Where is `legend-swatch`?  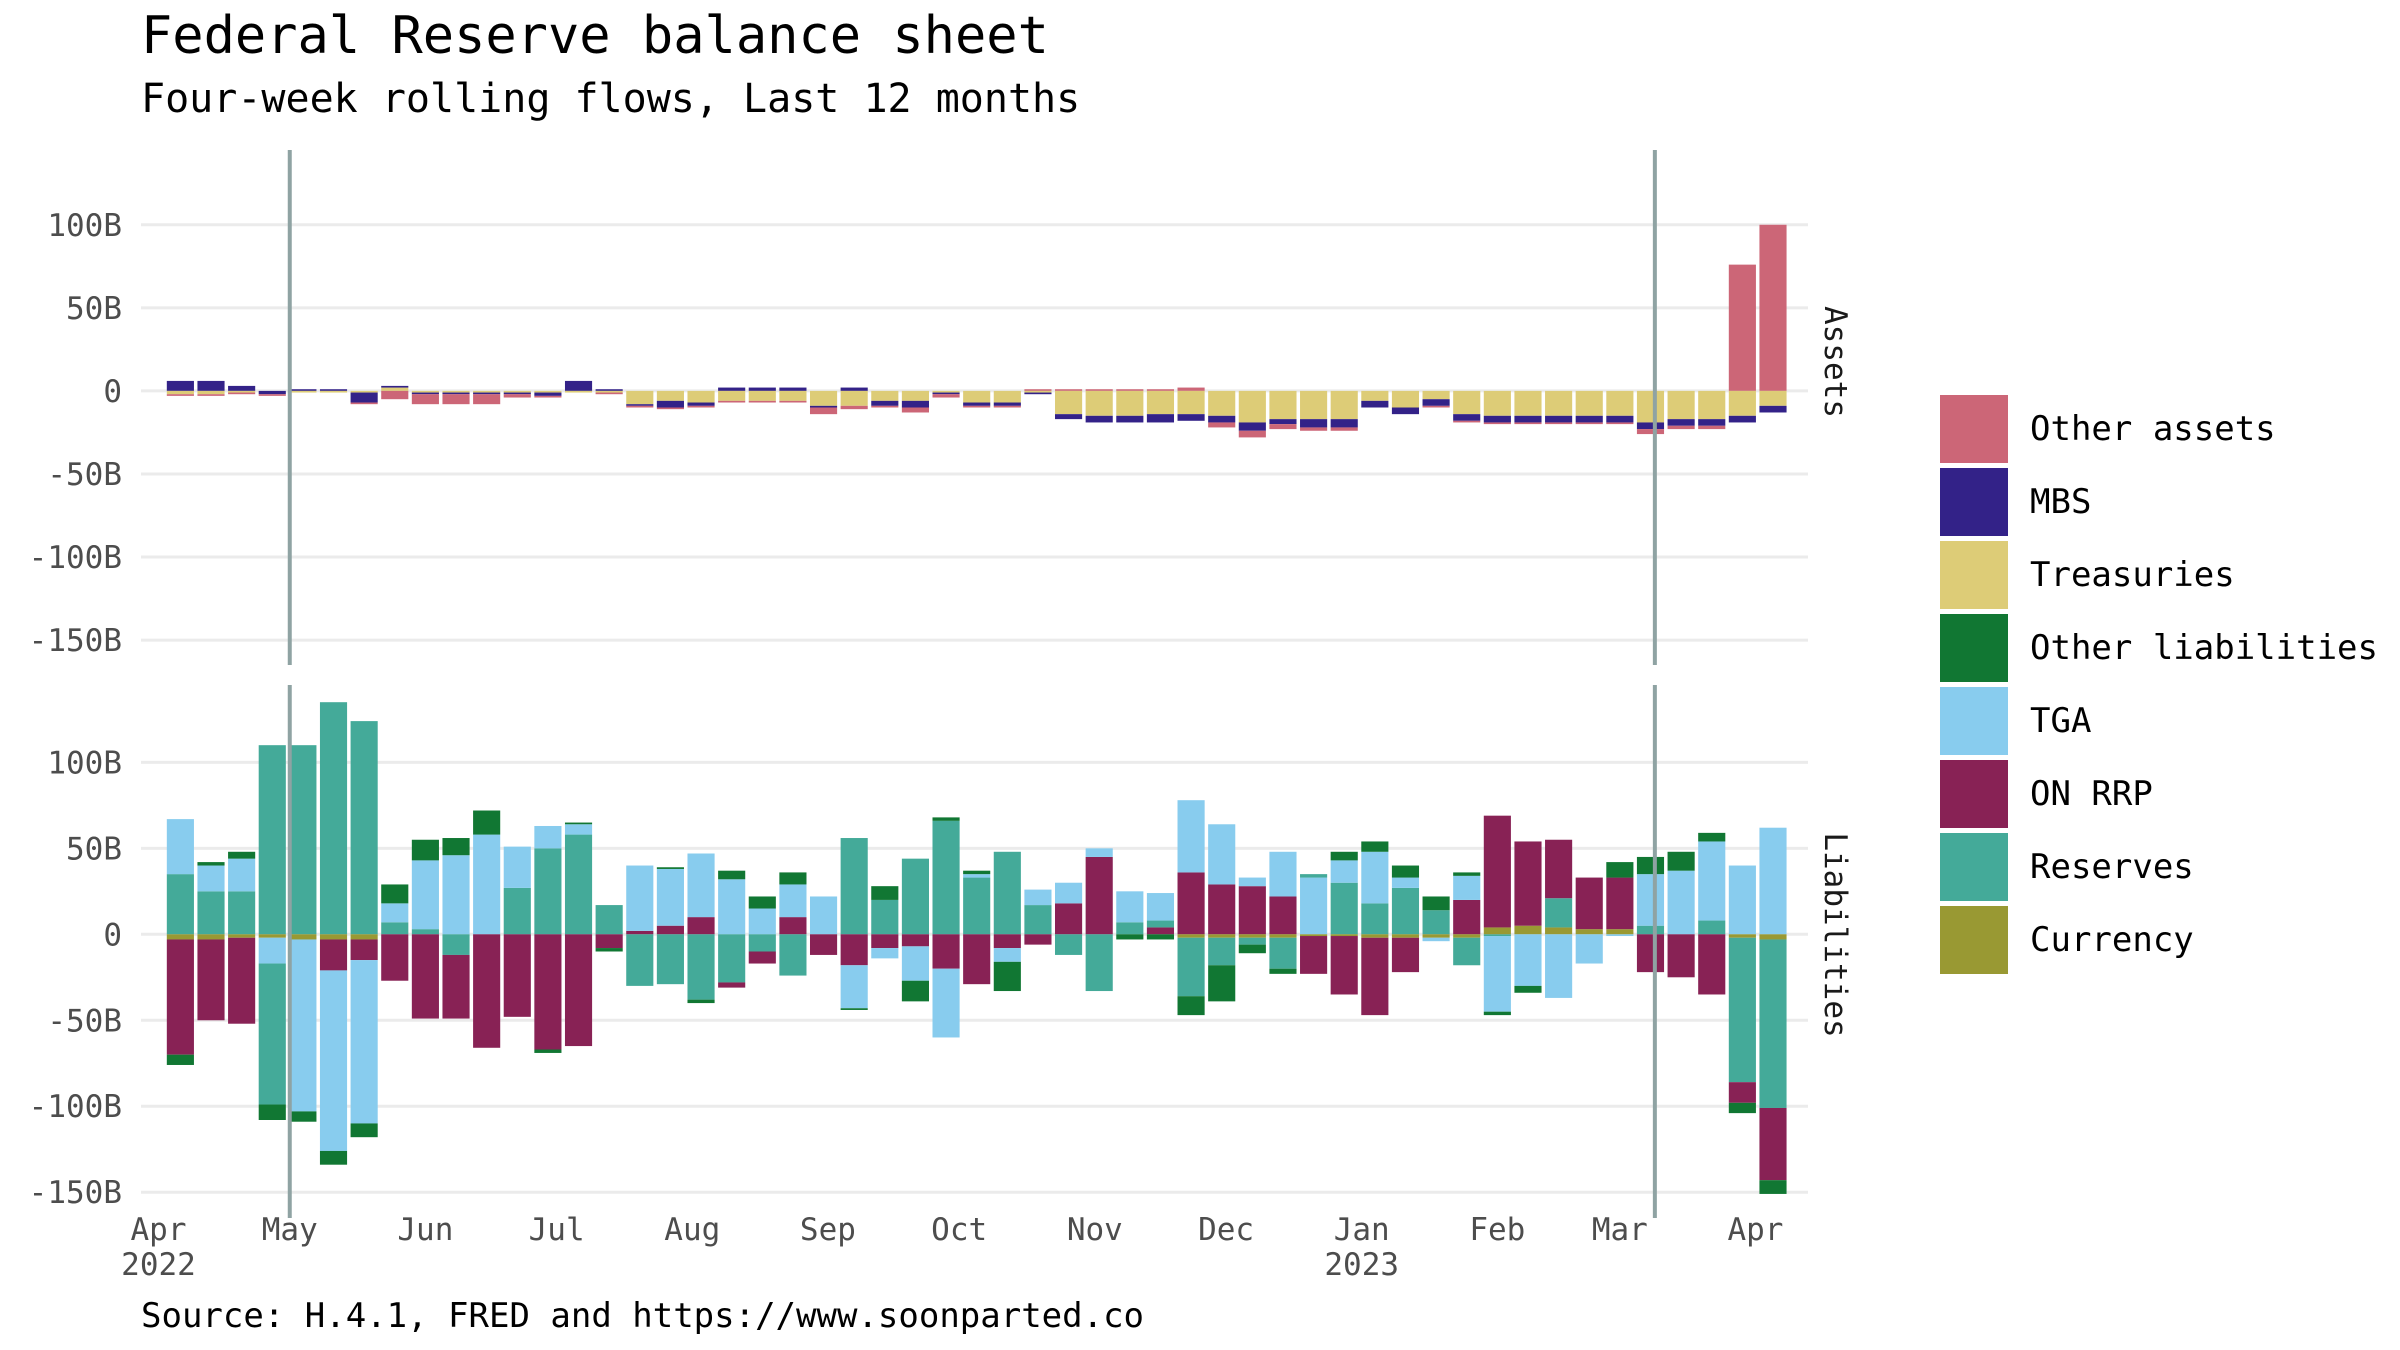
legend-swatch is located at coordinates (1974, 867).